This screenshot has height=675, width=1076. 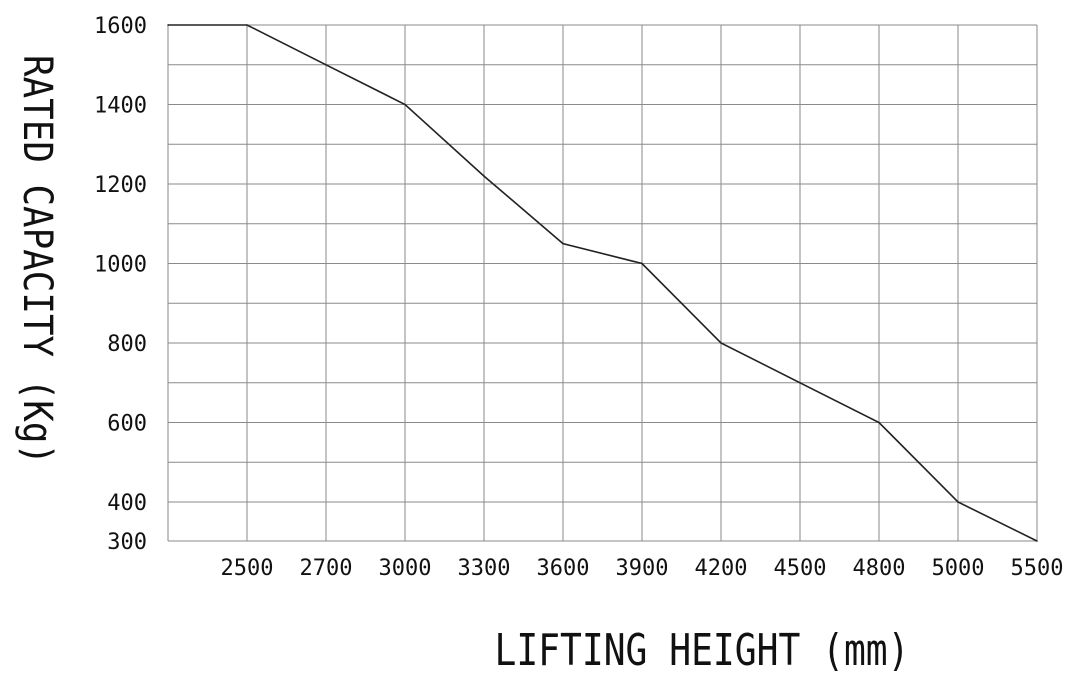 What do you see at coordinates (37, 260) in the screenshot?
I see `y-axis-title: RATED CAPACITY (Kg)` at bounding box center [37, 260].